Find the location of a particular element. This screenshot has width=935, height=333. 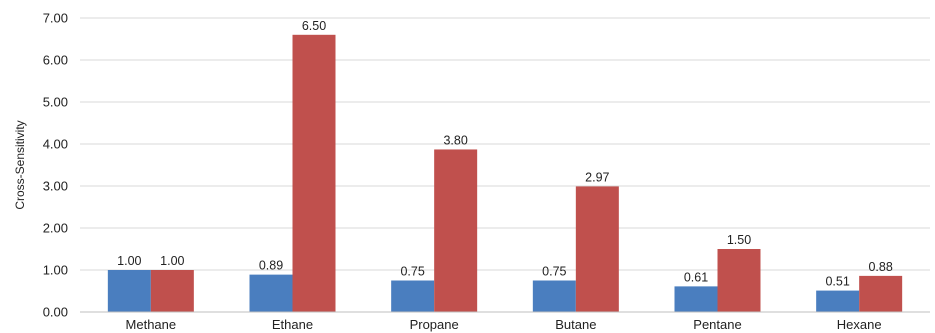

x-category-label: Pentane is located at coordinates (717, 324).